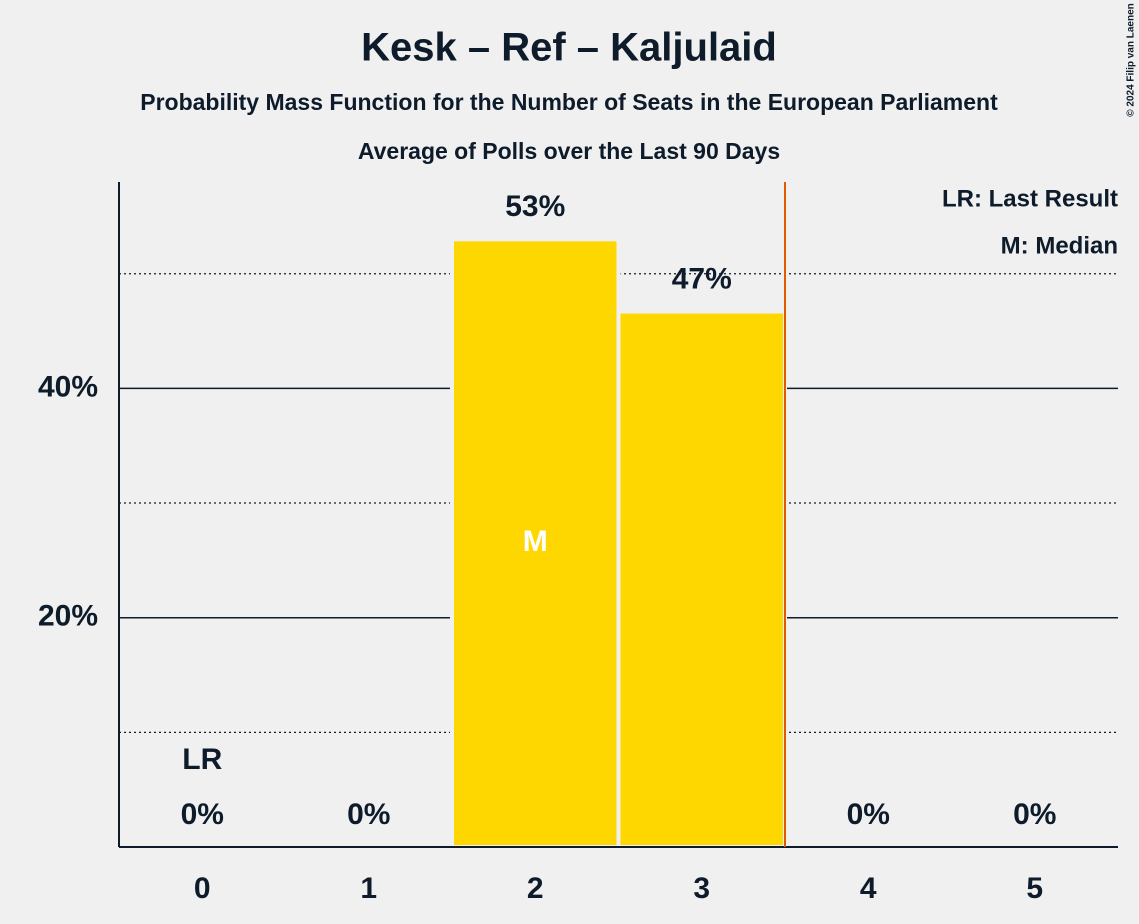 The image size is (1139, 924). What do you see at coordinates (1034, 888) in the screenshot?
I see `x-tick-label: 5` at bounding box center [1034, 888].